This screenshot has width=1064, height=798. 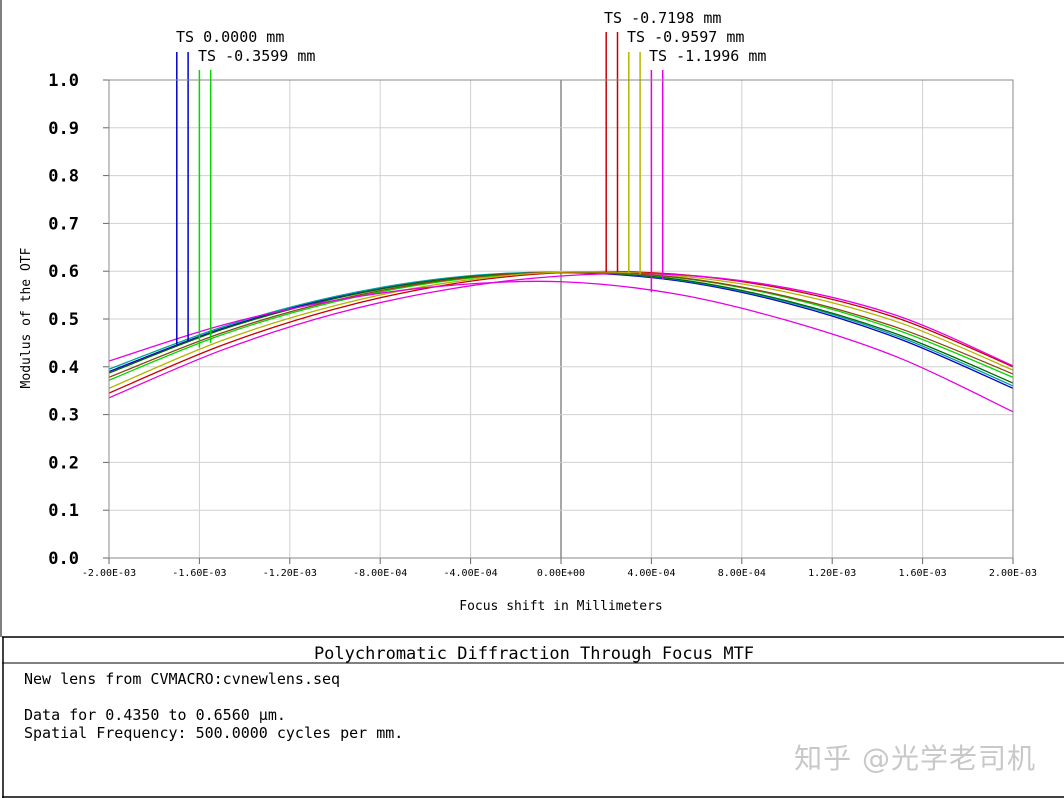 What do you see at coordinates (199, 573) in the screenshot?
I see `x-tick-label: -1.60E-03` at bounding box center [199, 573].